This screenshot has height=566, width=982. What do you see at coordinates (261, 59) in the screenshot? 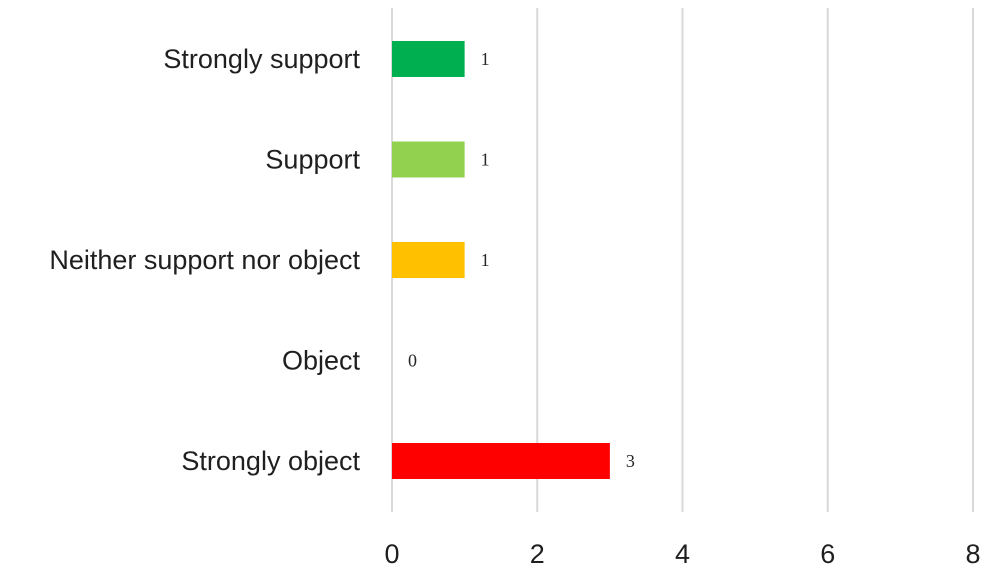
I see `category-label: Strongly support` at bounding box center [261, 59].